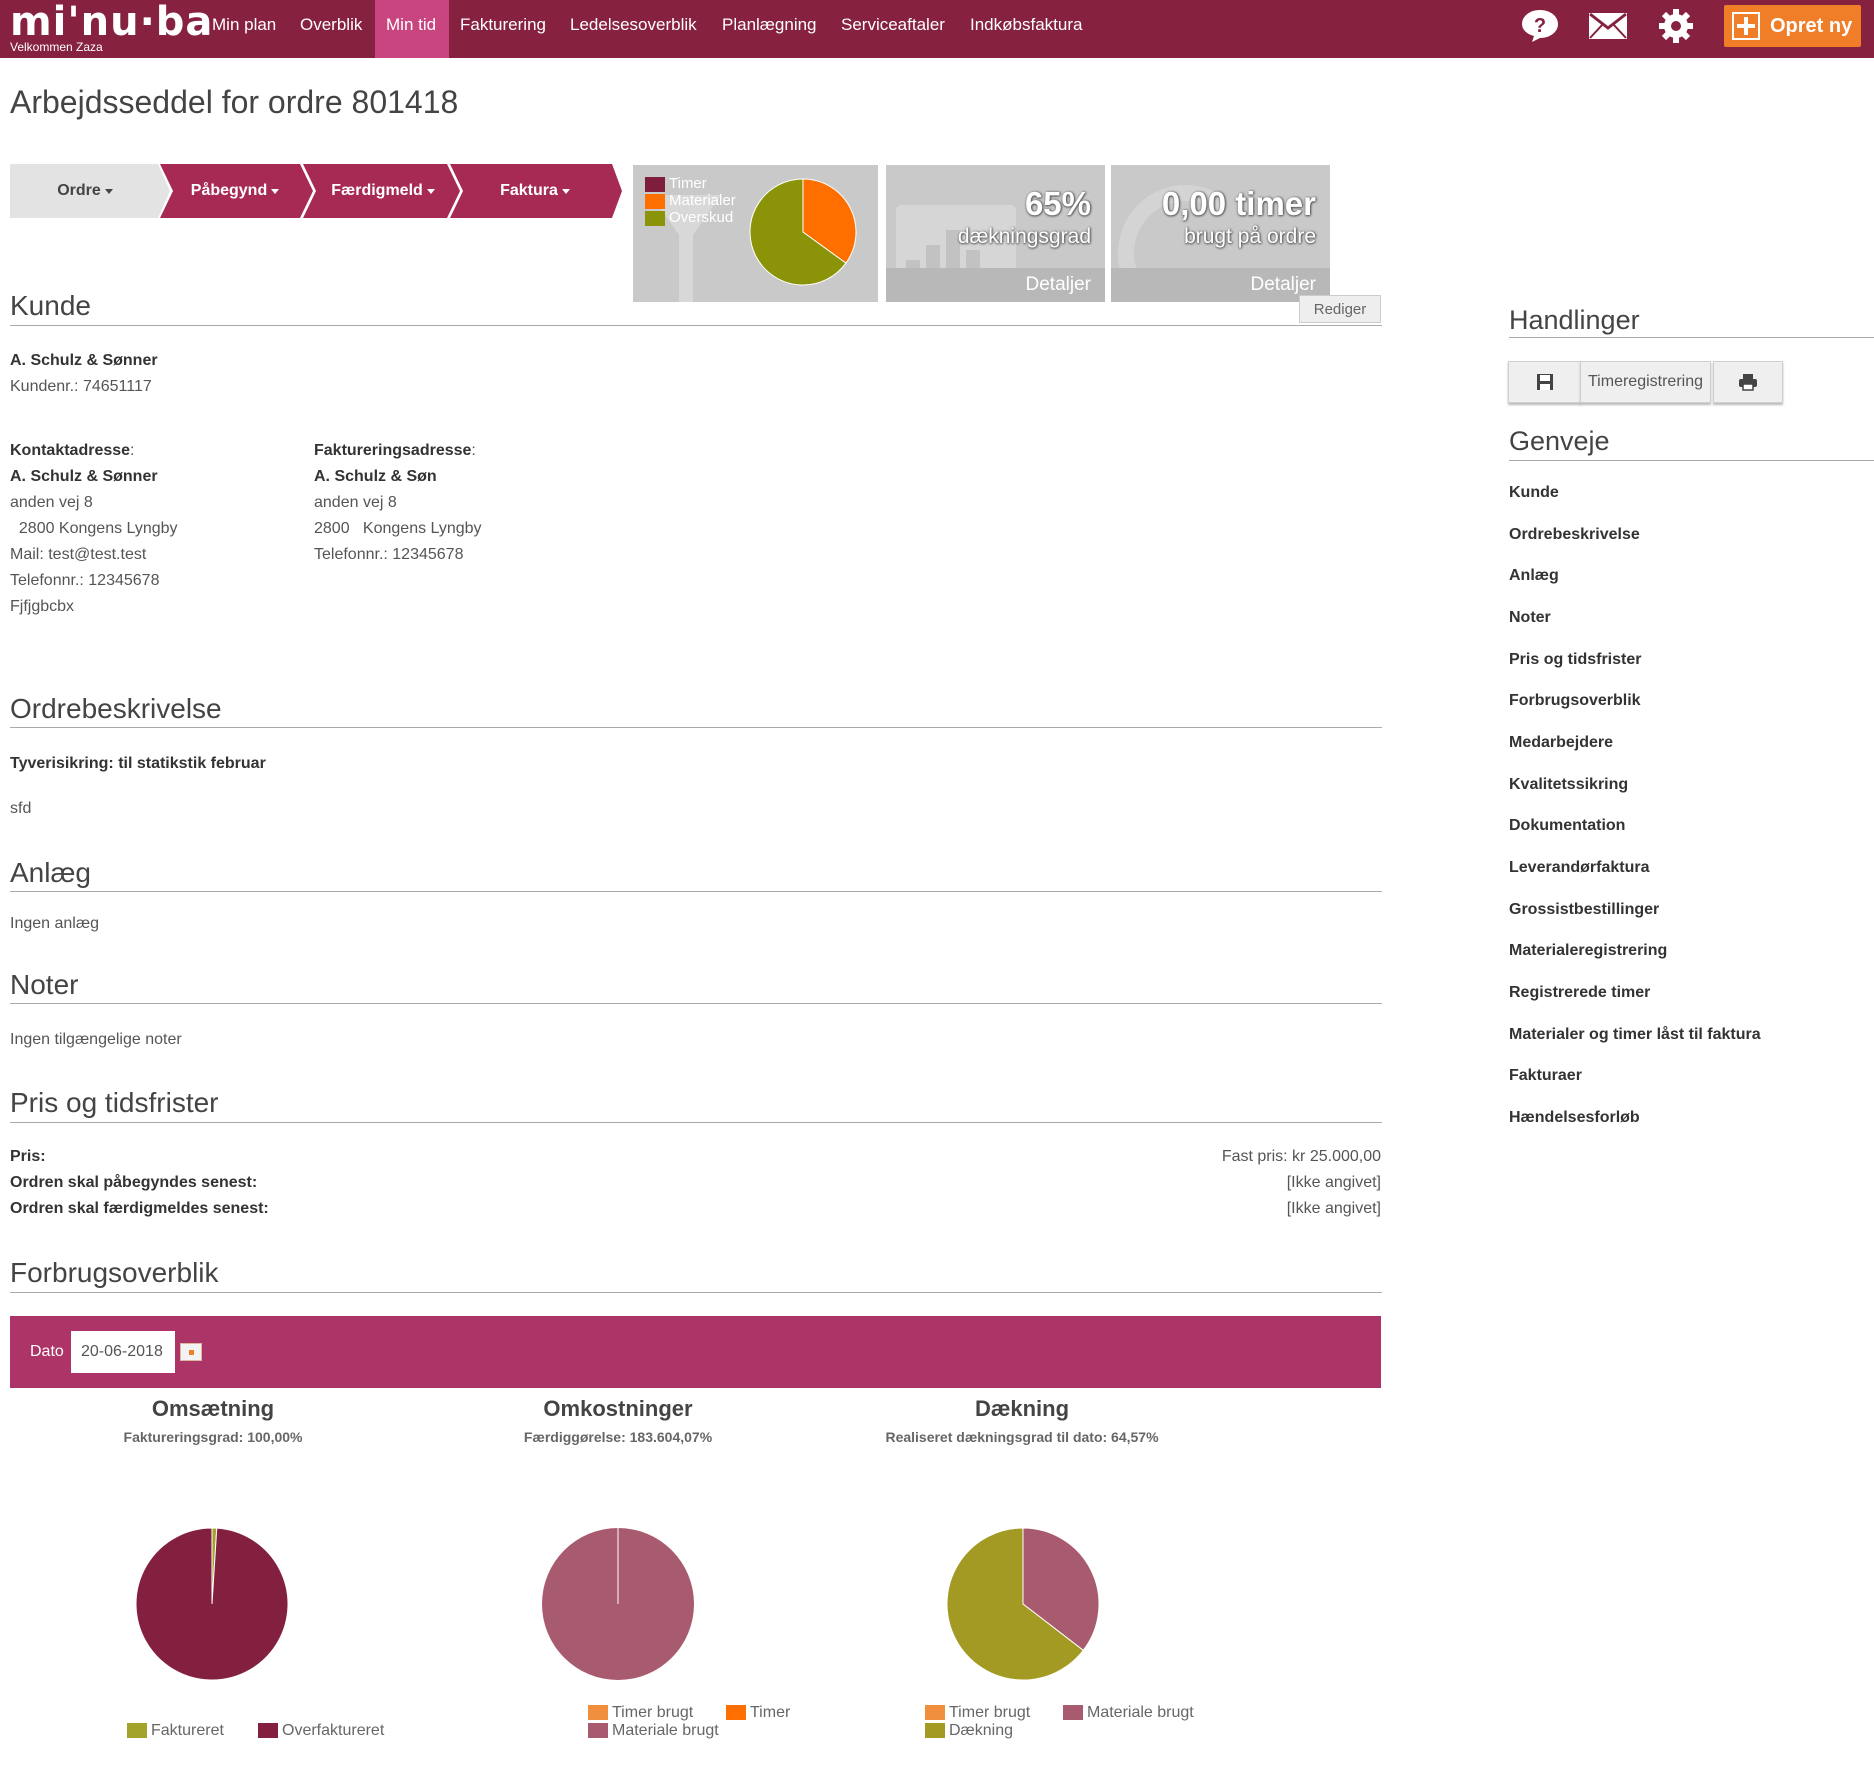 The height and width of the screenshot is (1779, 1874). What do you see at coordinates (1635, 1034) in the screenshot?
I see `shortcut-laast-til-faktura: Materialer og timer låst til faktura` at bounding box center [1635, 1034].